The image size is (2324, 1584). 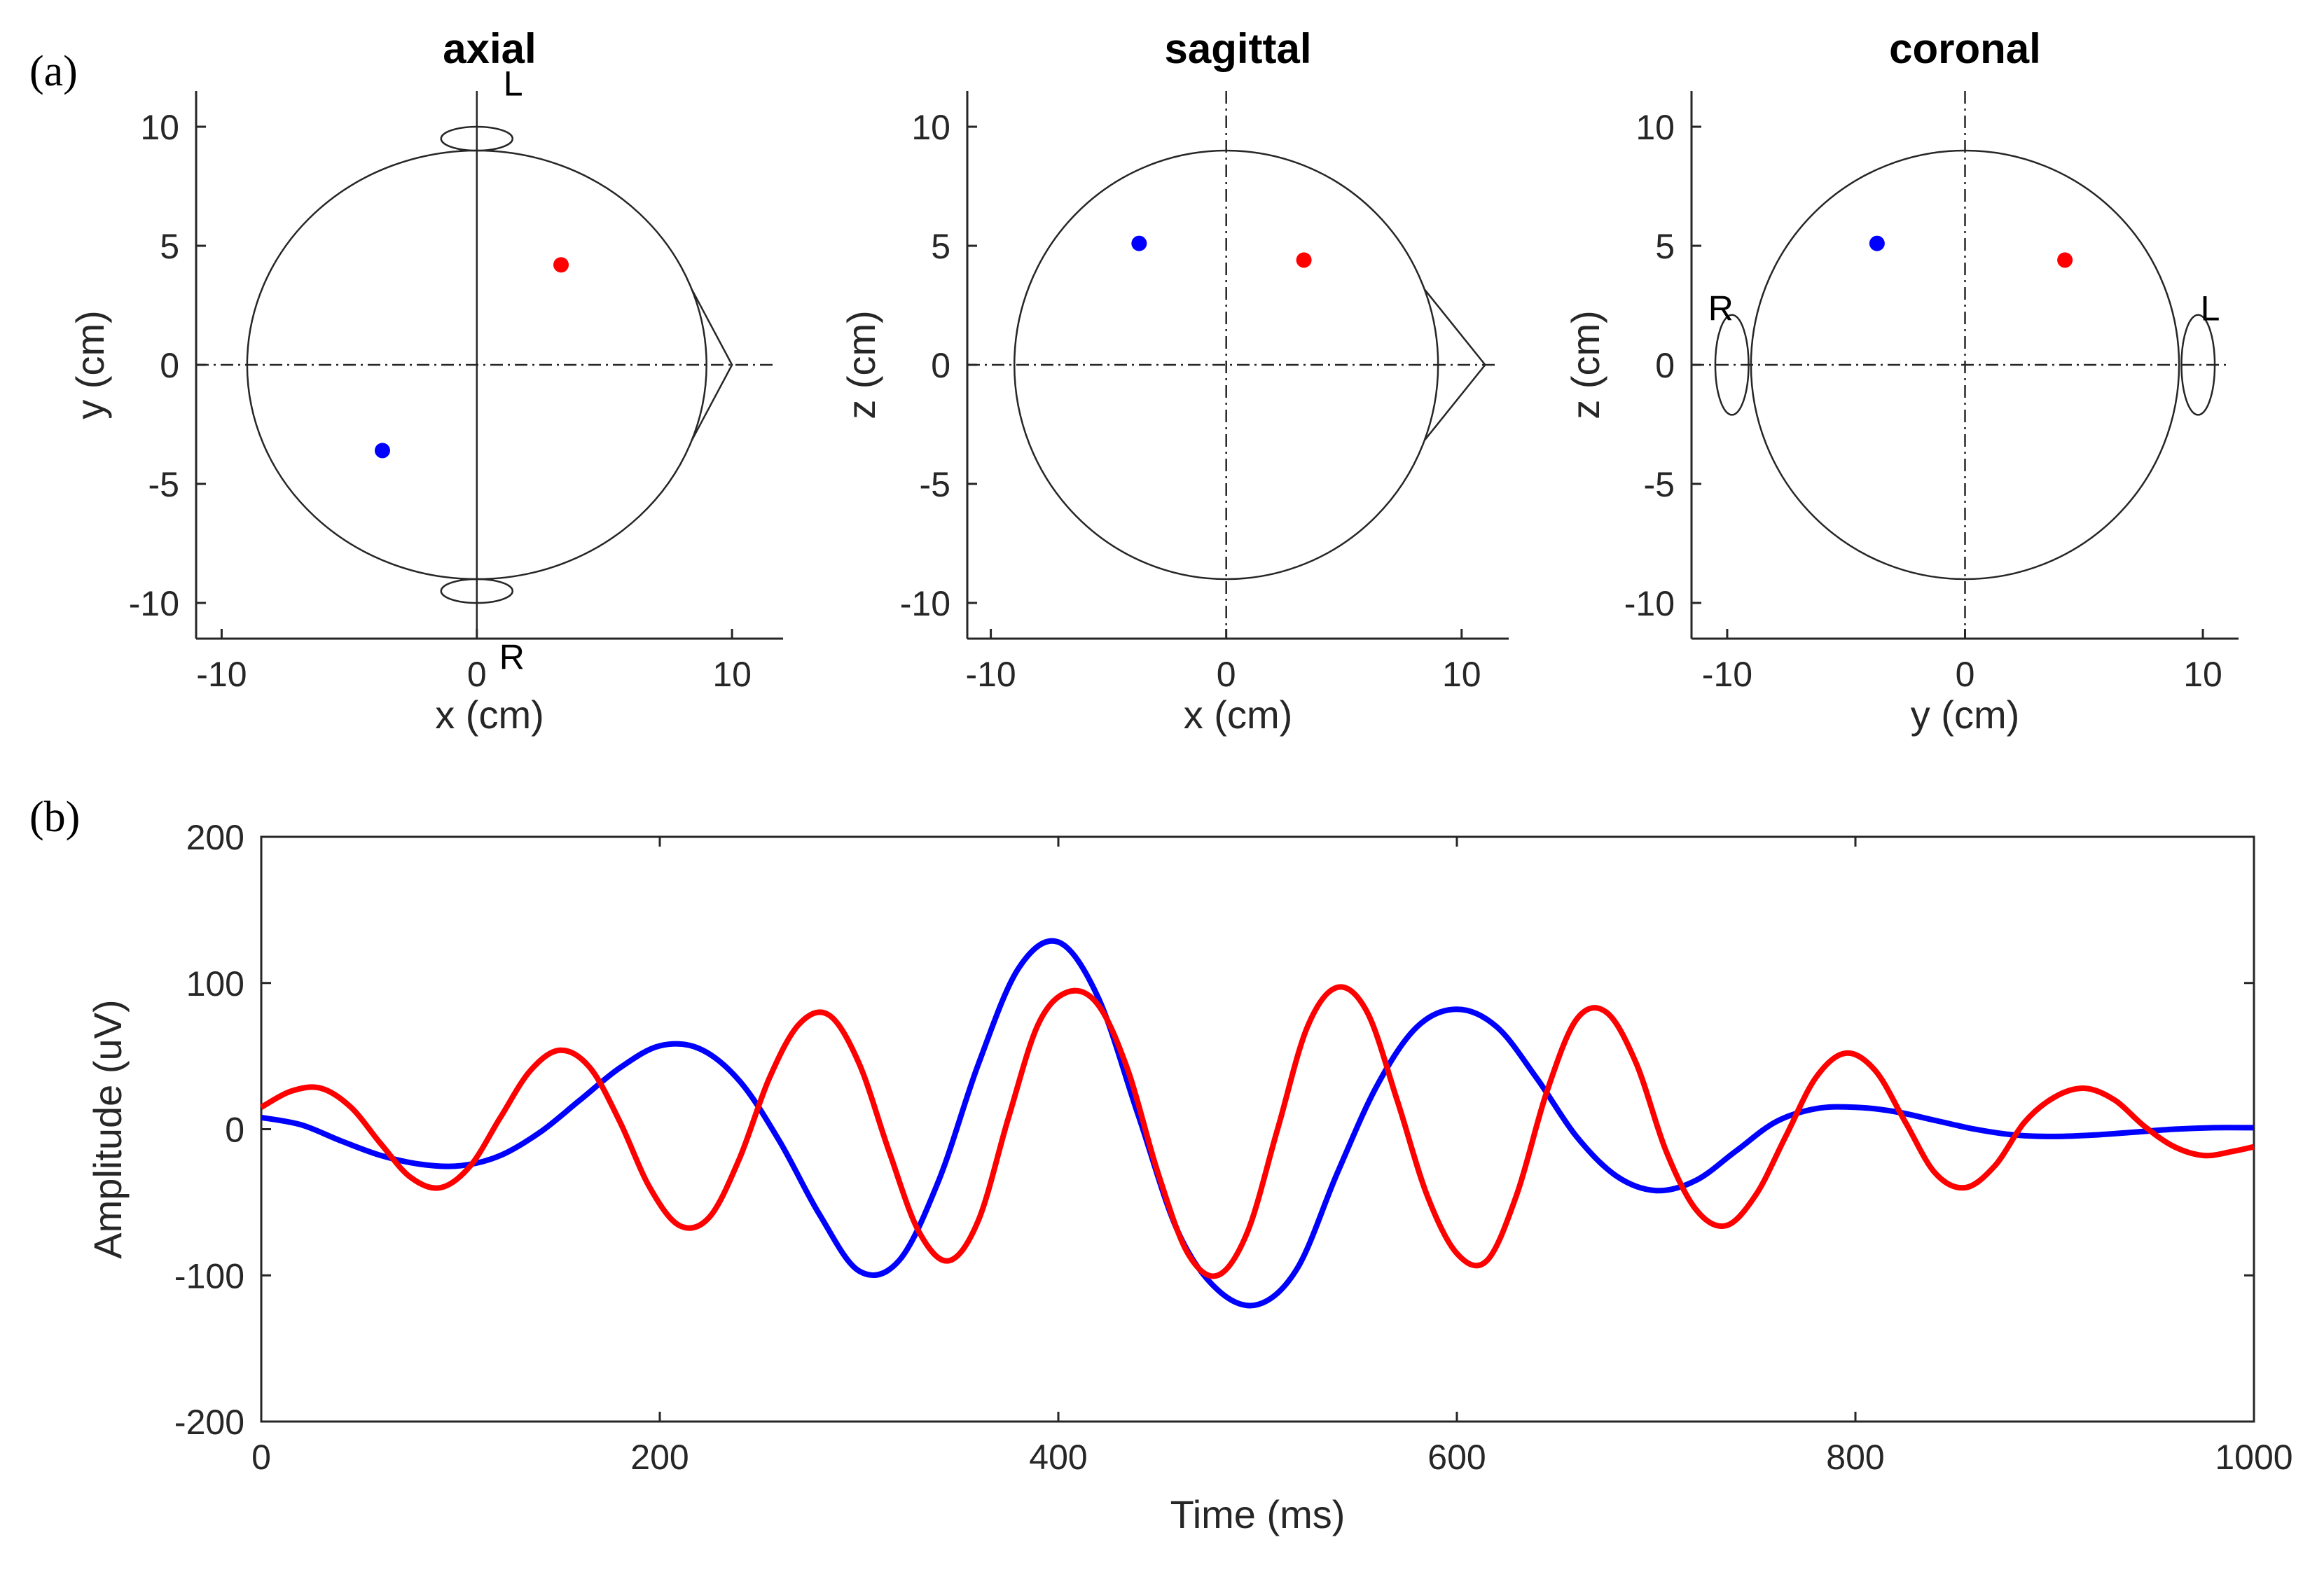 What do you see at coordinates (1258, 1514) in the screenshot?
I see `x-axis-label: Time (ms)` at bounding box center [1258, 1514].